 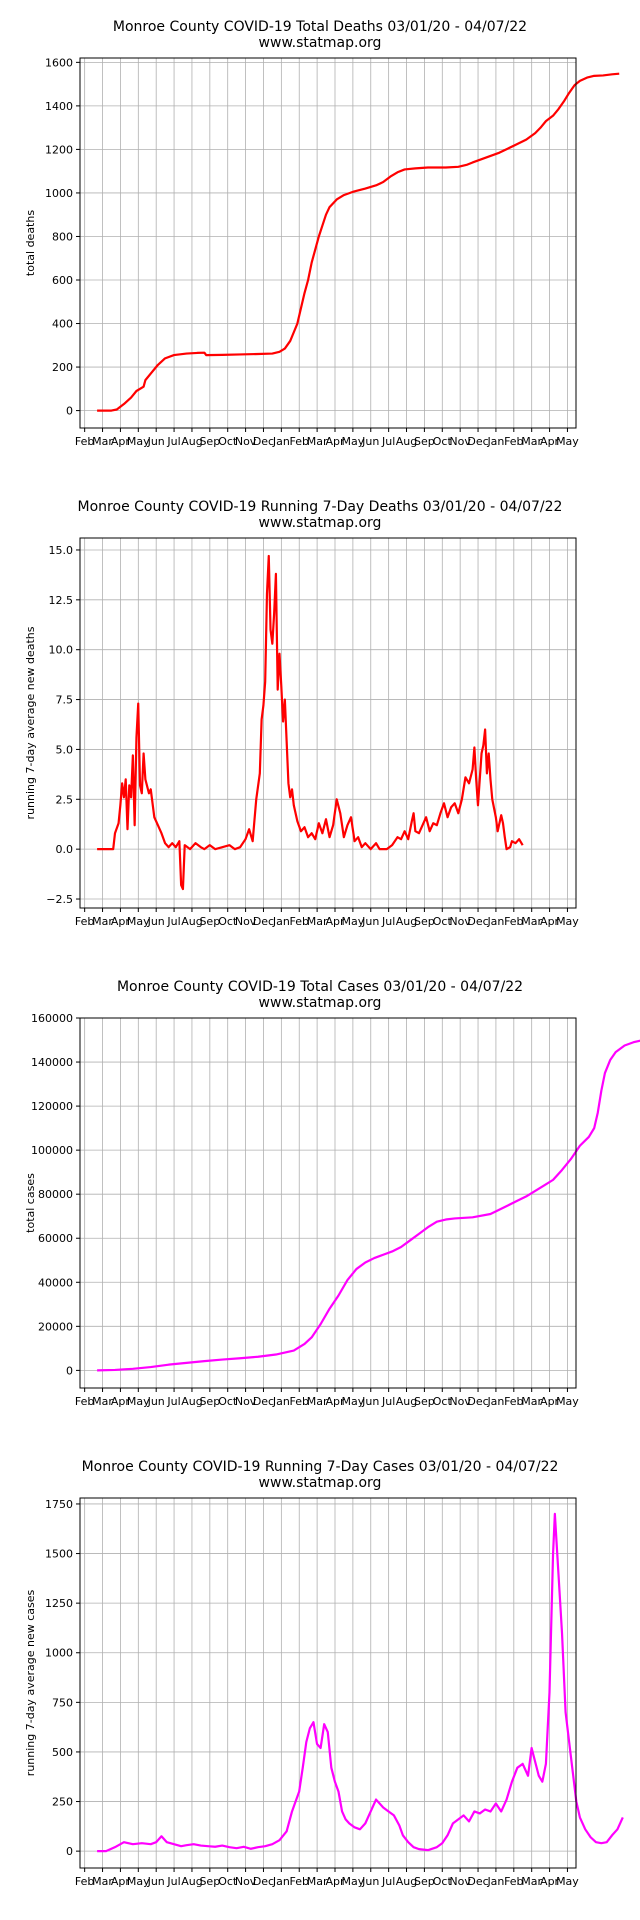 I want to click on y-tick-label: 1400, so click(x=59, y=106).